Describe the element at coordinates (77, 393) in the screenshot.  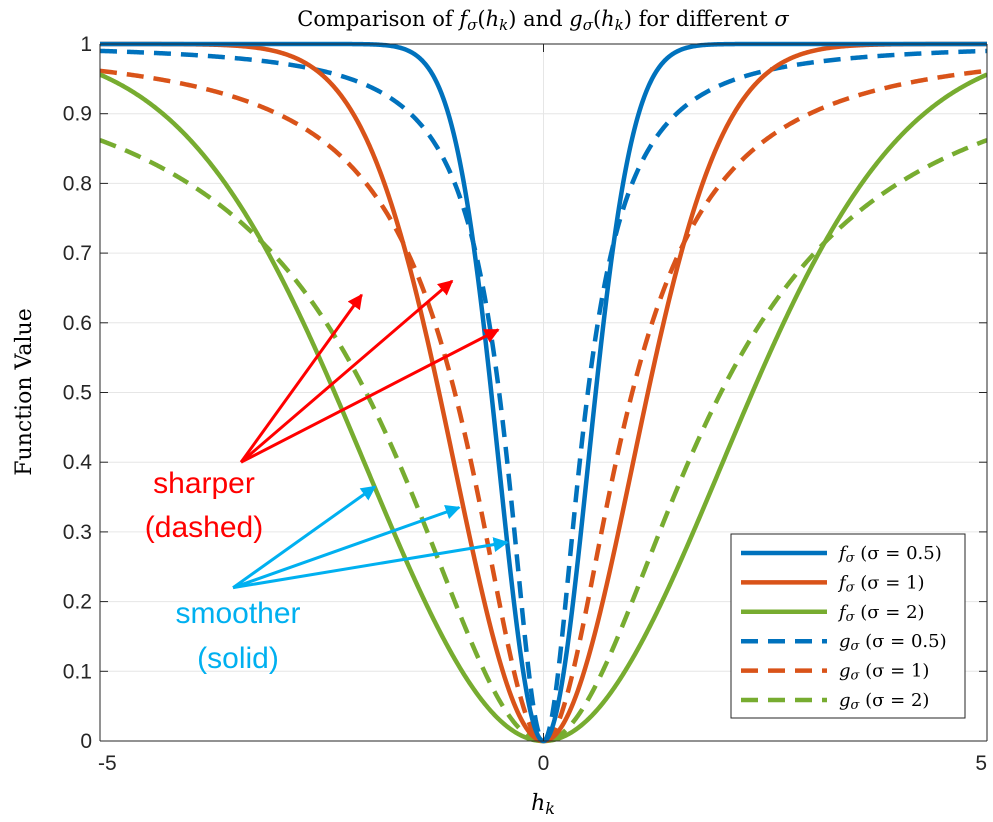
I see `y-tick-label: 0.5` at that location.